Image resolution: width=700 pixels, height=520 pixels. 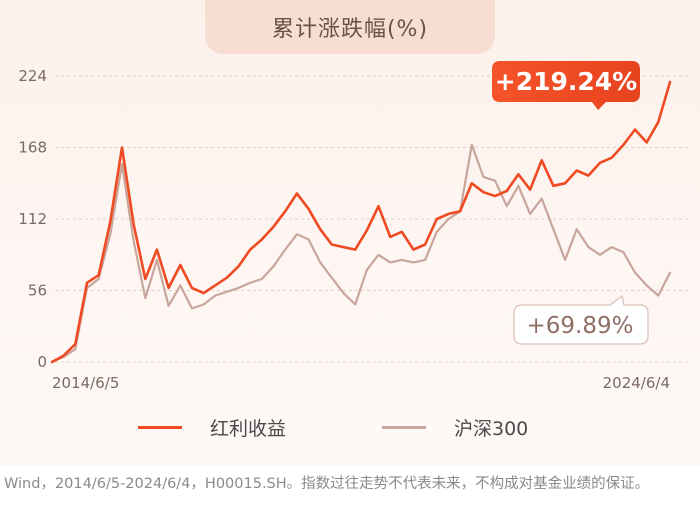 I want to click on y-tick-labels: 0 56 112 168 224, so click(x=32, y=219).